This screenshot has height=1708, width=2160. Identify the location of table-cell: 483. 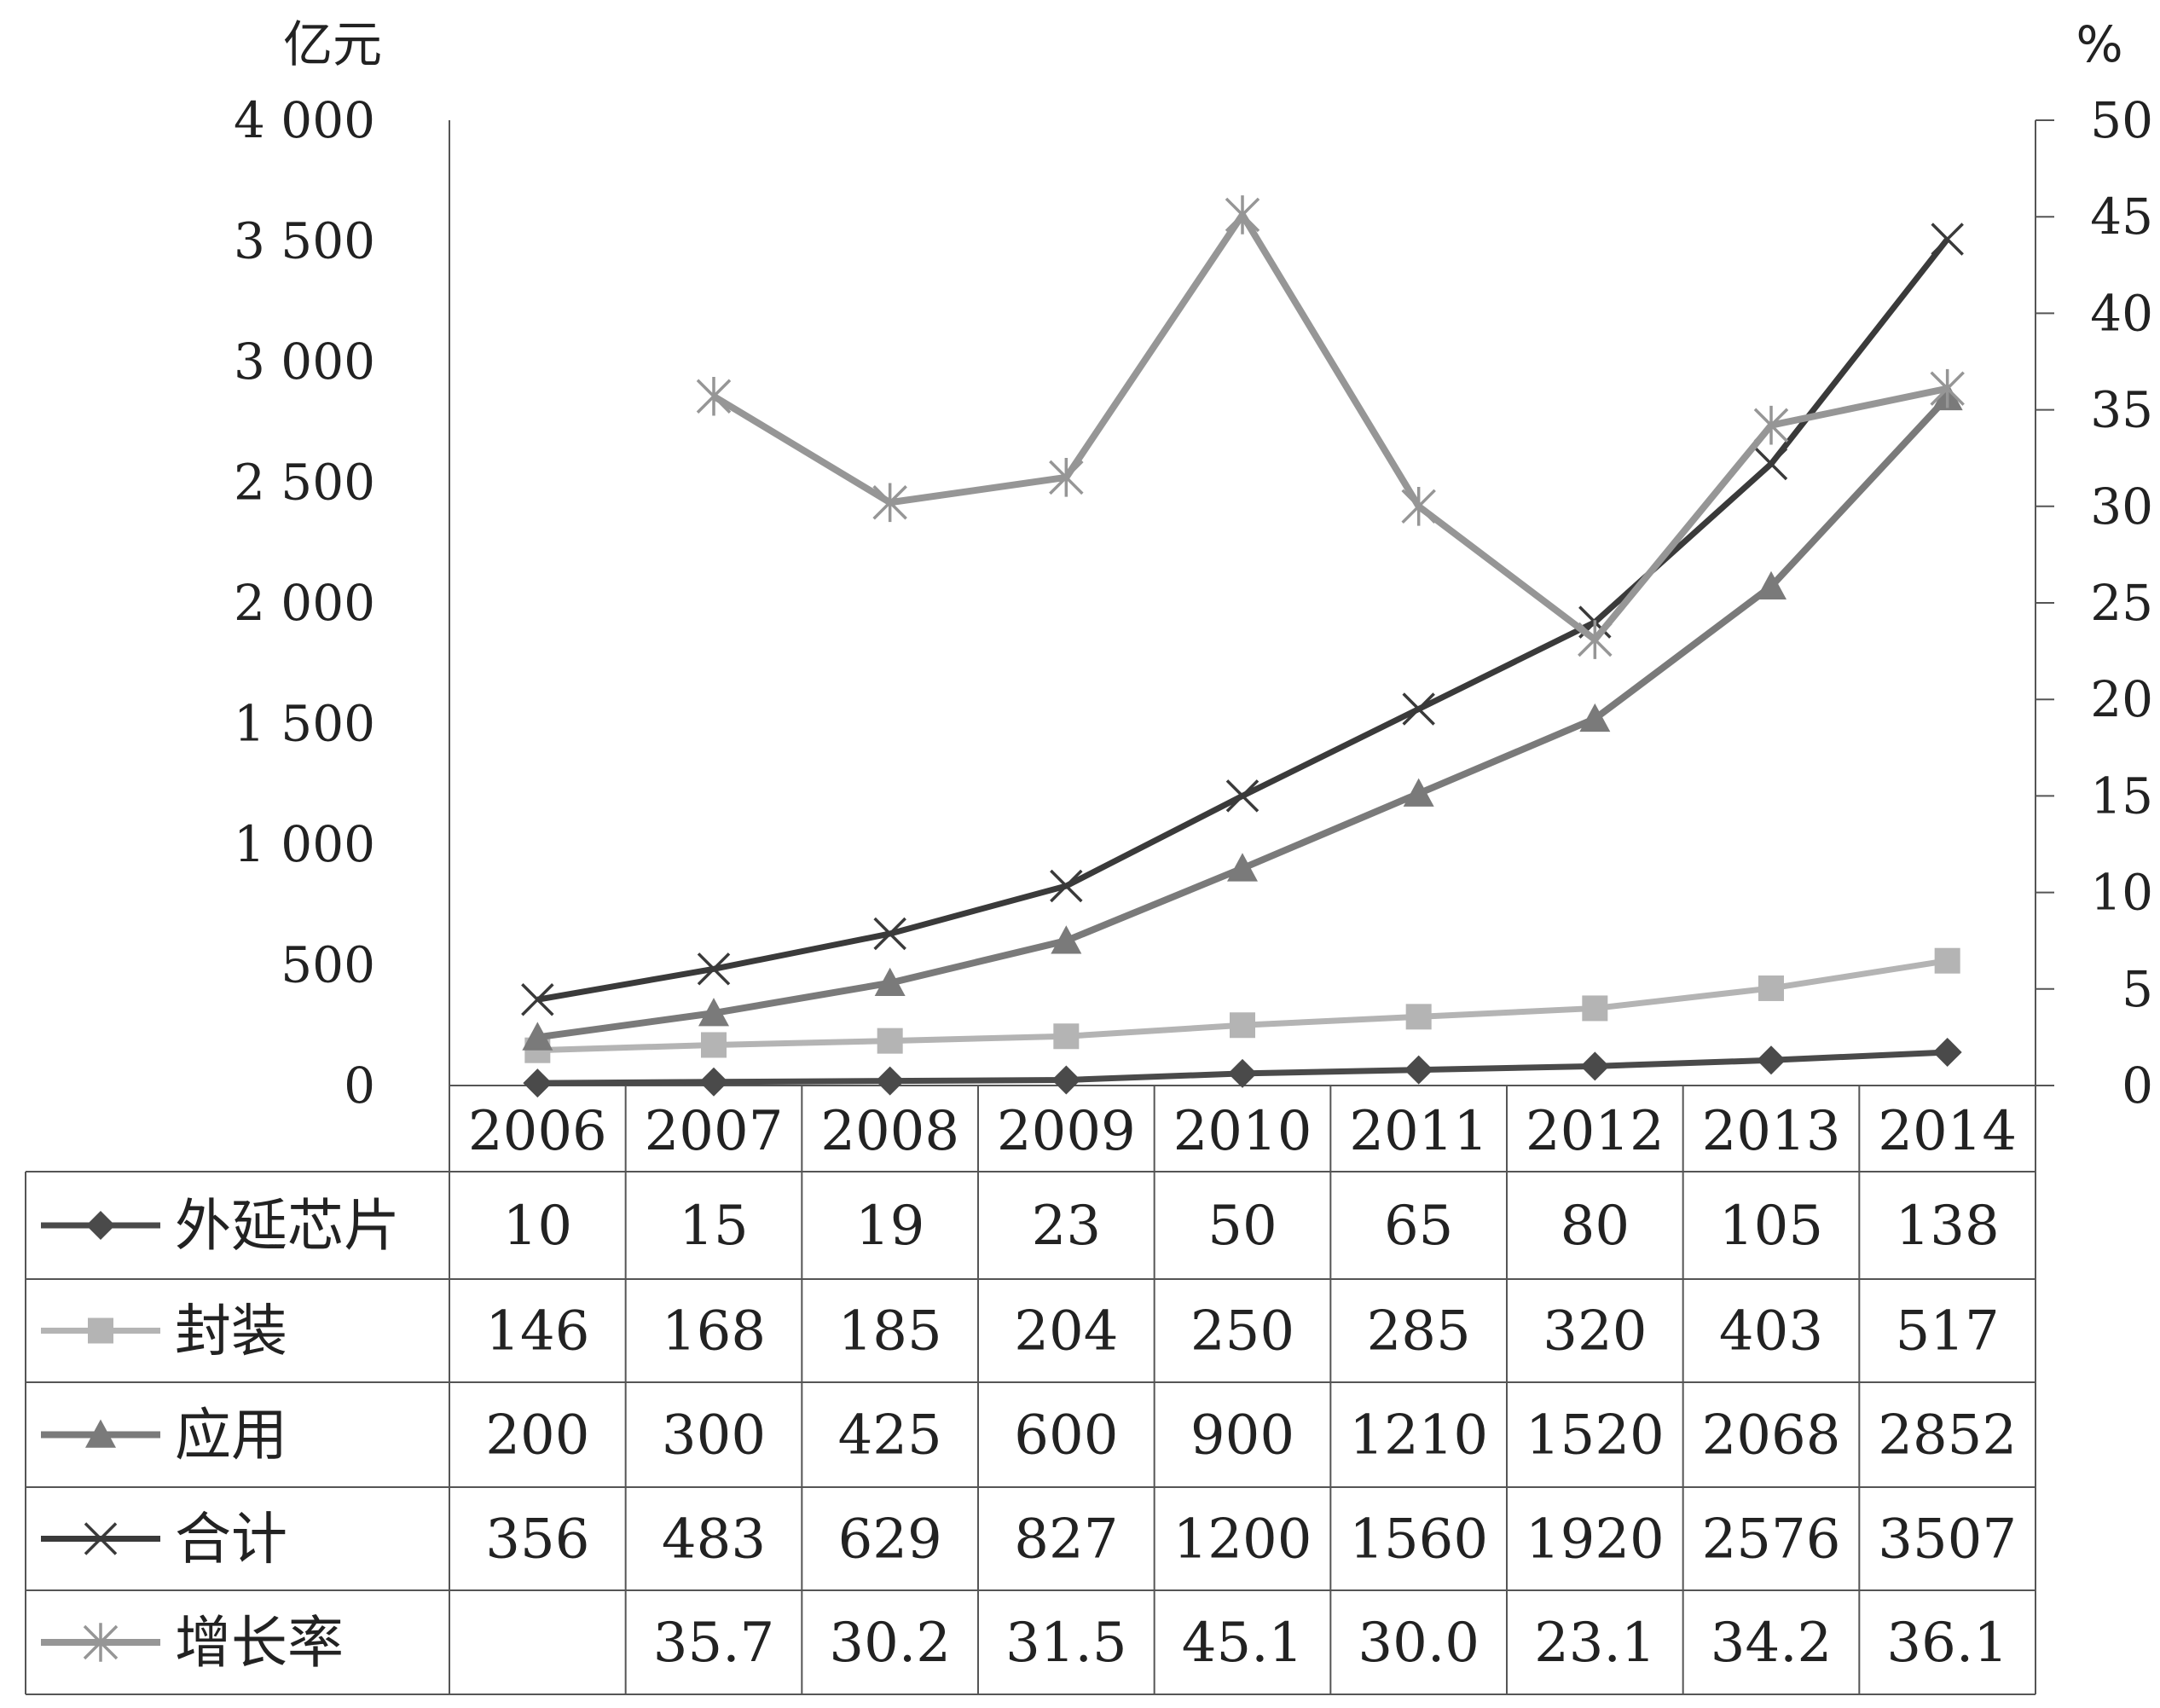
(714, 1540).